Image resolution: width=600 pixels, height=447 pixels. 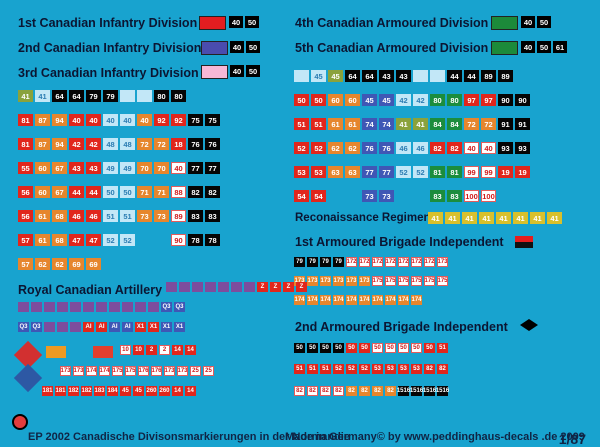 I want to click on decal: 93, so click(x=522, y=148).